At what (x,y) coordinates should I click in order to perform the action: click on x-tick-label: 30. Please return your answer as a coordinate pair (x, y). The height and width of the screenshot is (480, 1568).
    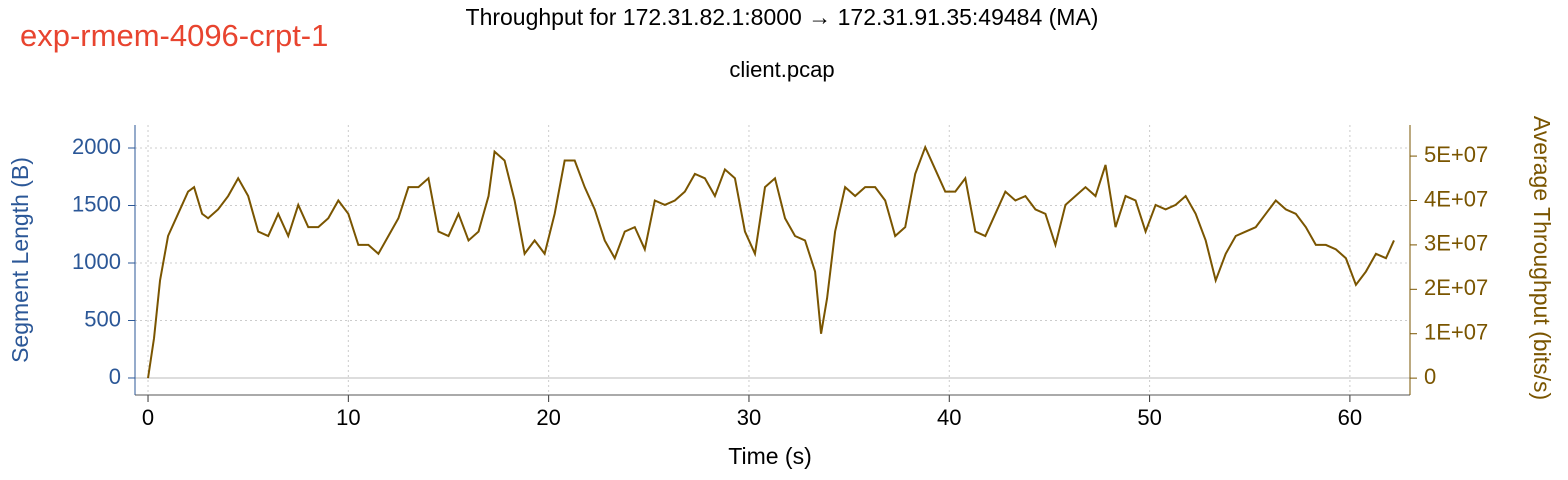
    Looking at the image, I should click on (749, 417).